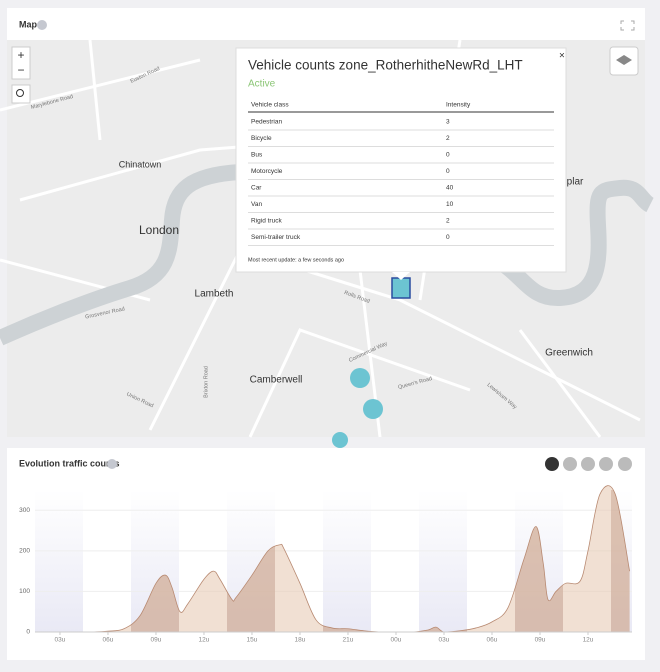  I want to click on table-cell: 40, so click(450, 188).